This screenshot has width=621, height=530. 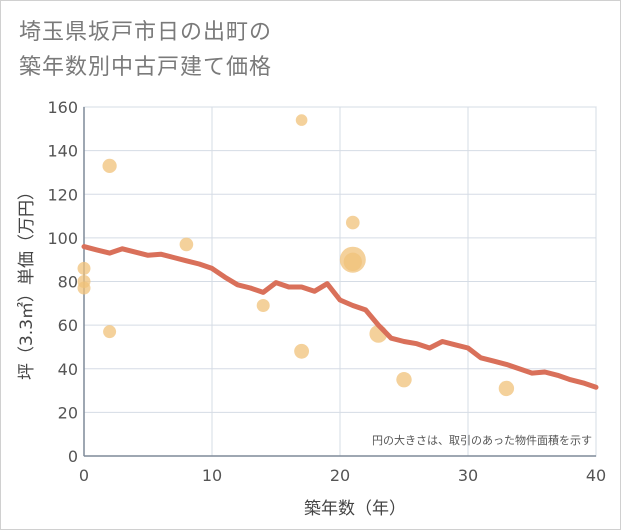 What do you see at coordinates (596, 475) in the screenshot?
I see `x-tick-label: 40` at bounding box center [596, 475].